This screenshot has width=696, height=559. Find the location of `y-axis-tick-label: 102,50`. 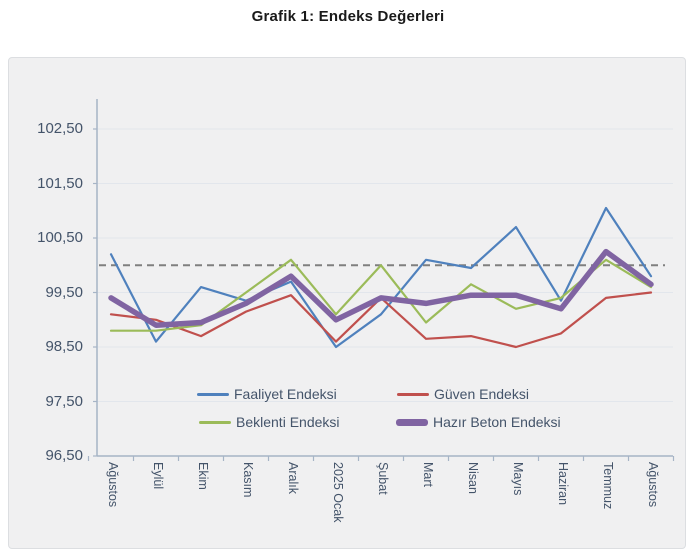

y-axis-tick-label: 102,50 is located at coordinates (60, 128).